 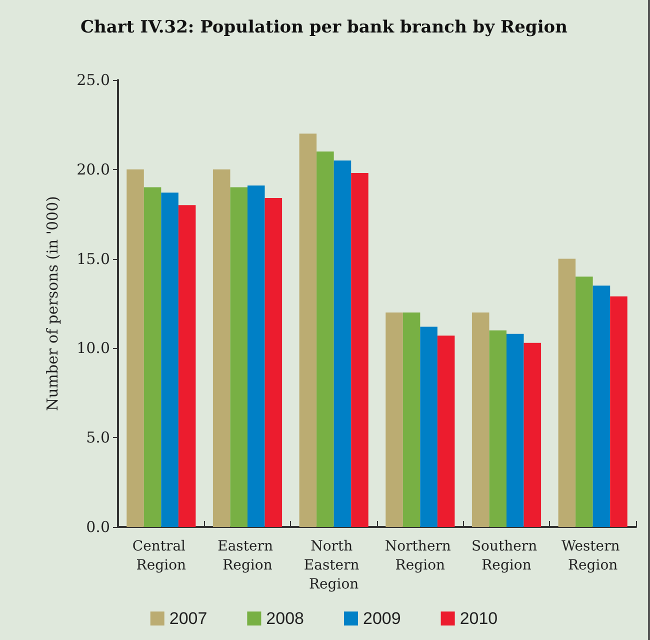 What do you see at coordinates (420, 556) in the screenshot?
I see `x-tick-label: Northern Region` at bounding box center [420, 556].